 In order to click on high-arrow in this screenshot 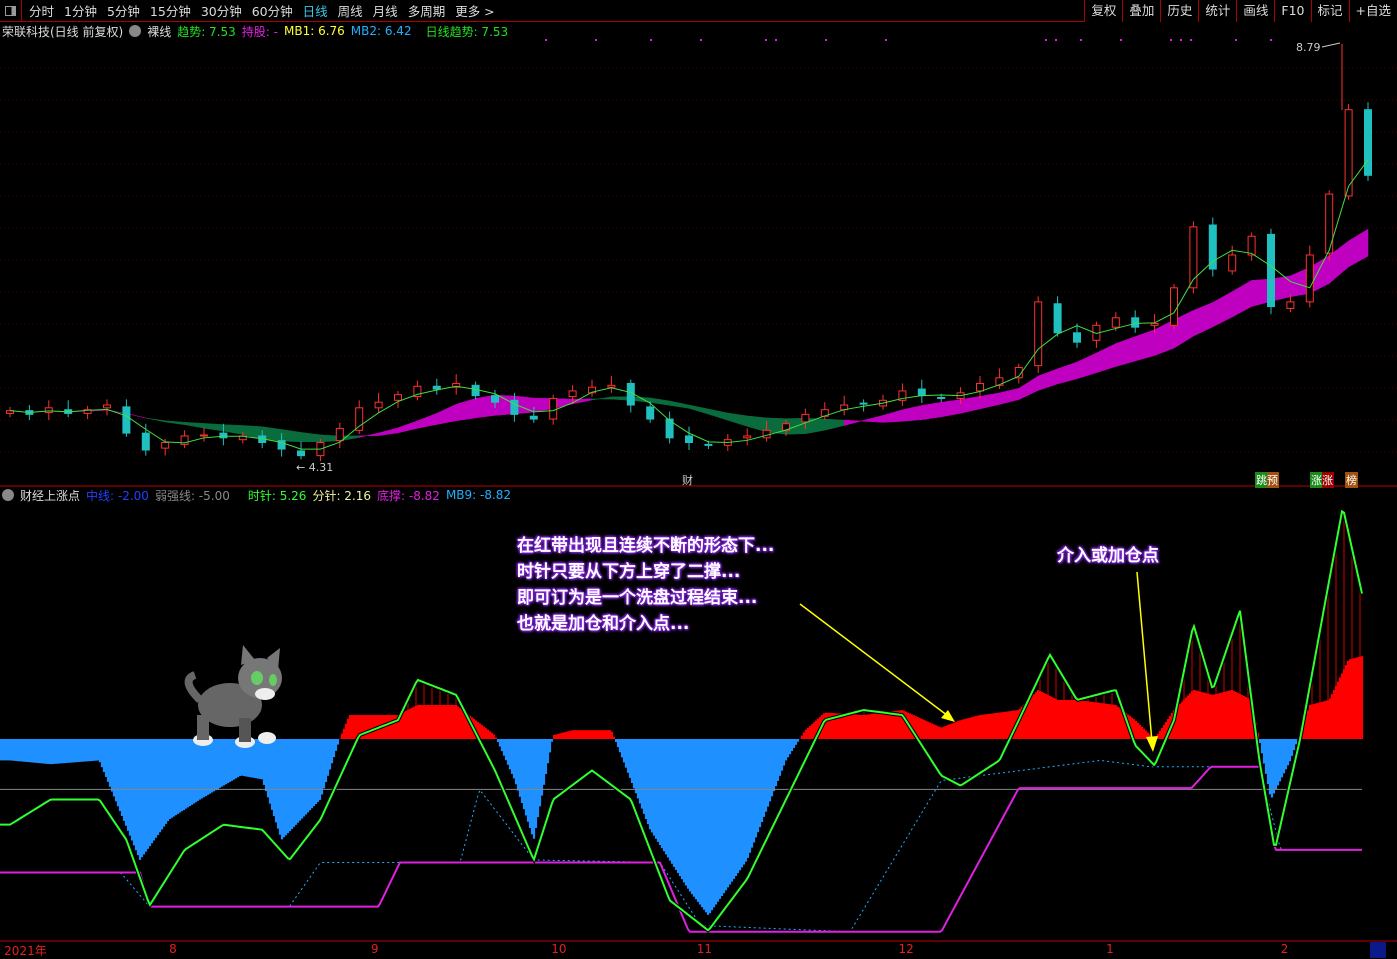, I will do `click(1331, 45)`.